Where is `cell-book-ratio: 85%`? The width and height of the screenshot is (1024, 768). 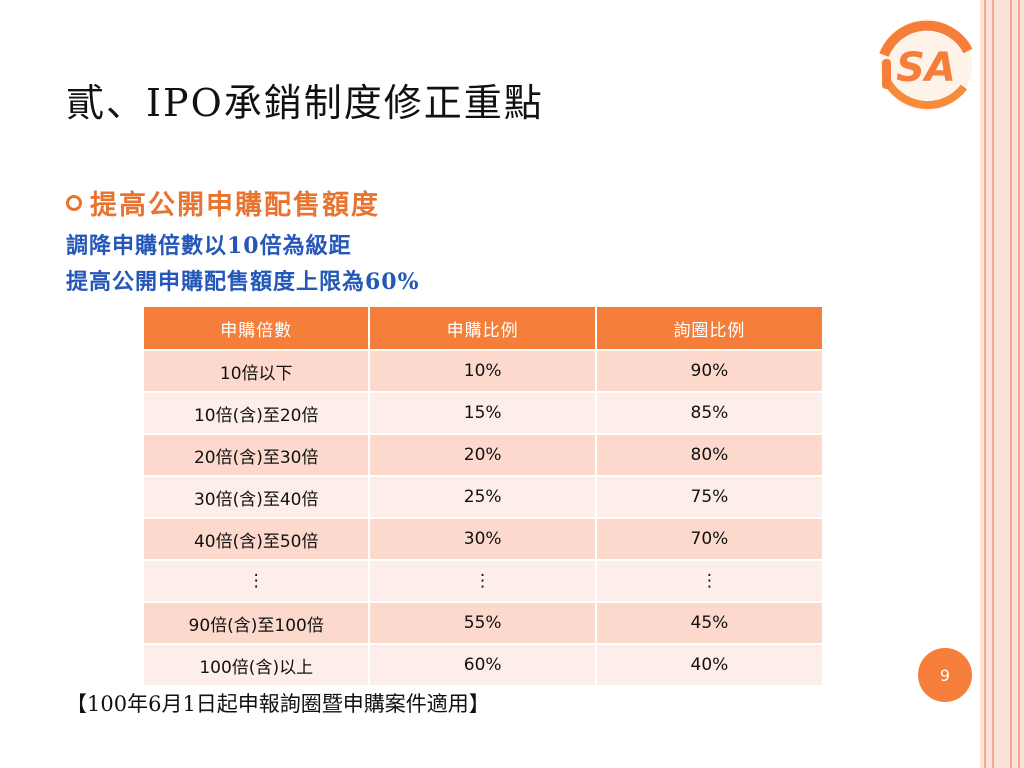
cell-book-ratio: 85% is located at coordinates (709, 413).